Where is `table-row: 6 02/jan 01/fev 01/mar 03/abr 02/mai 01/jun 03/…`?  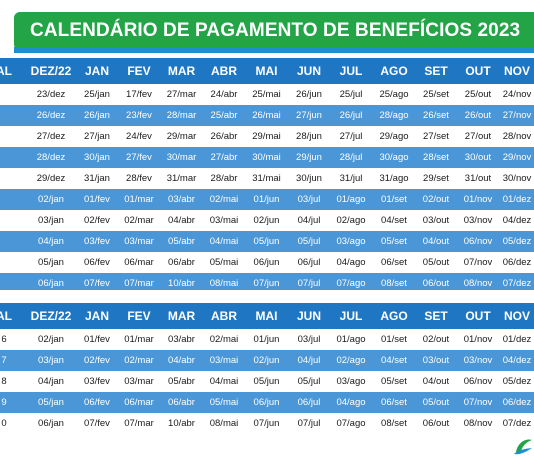
table-row: 6 02/jan 01/fev 01/mar 03/abr 02/mai 01/jun 03/… is located at coordinates (267, 339).